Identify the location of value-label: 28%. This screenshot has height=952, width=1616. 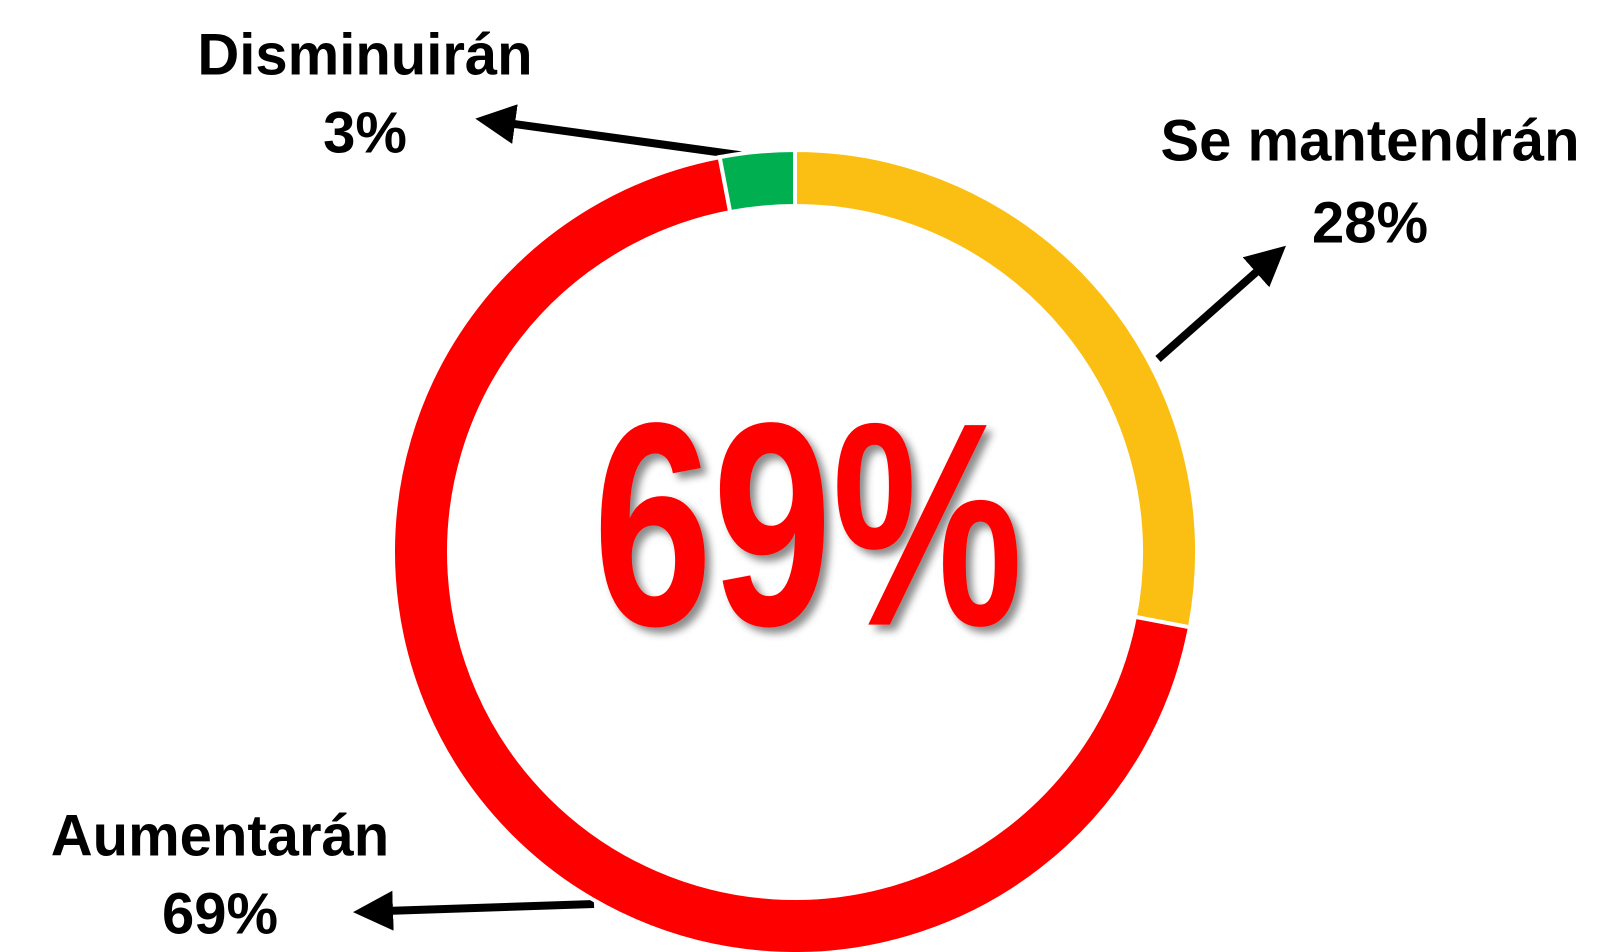
(1370, 222).